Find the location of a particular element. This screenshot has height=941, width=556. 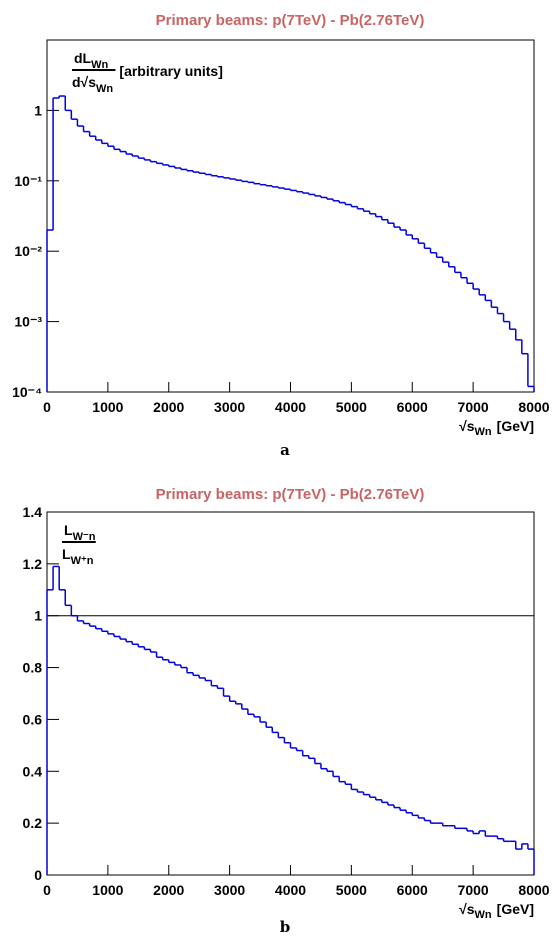

y-tick-label: 1.4 is located at coordinates (33, 512).